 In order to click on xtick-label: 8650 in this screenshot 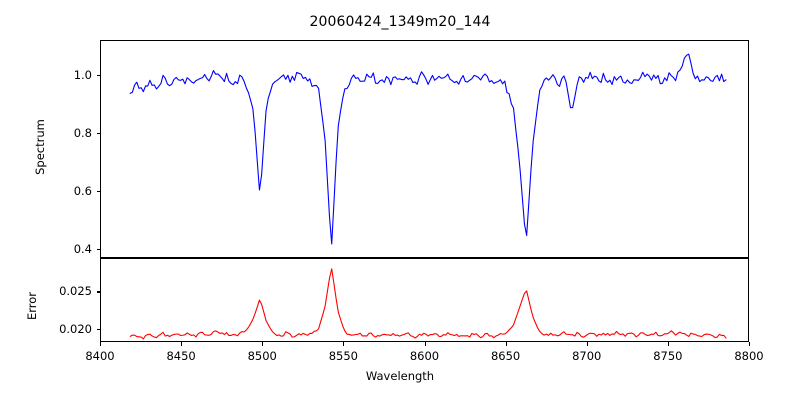, I will do `click(505, 356)`.